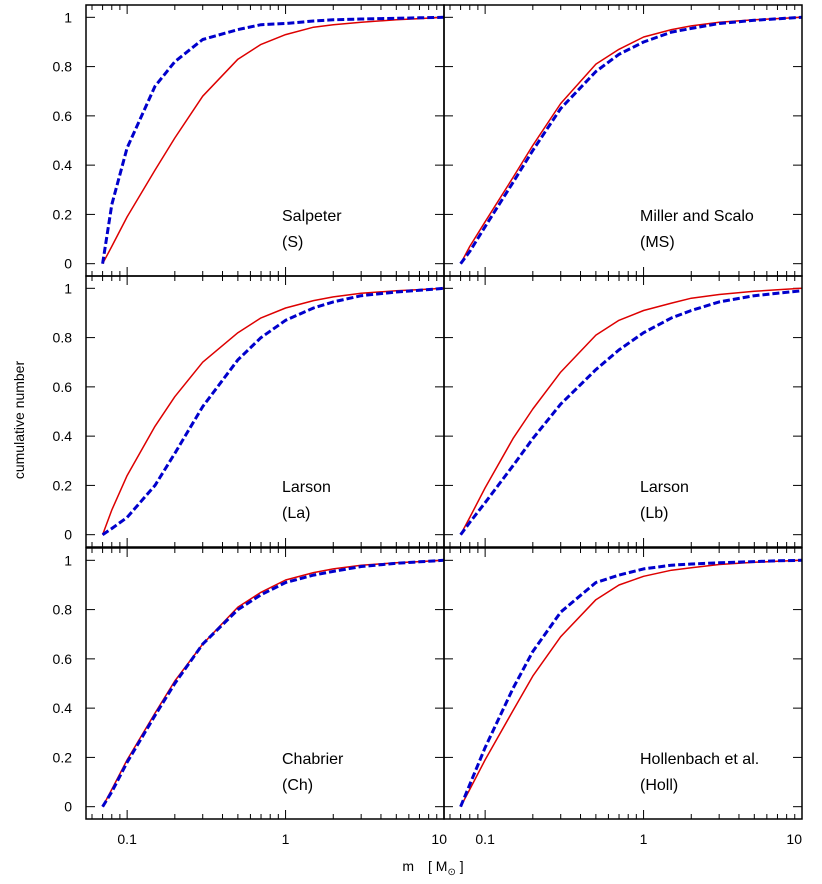  Describe the element at coordinates (292, 242) in the screenshot. I see `panel-abbrev: (S)` at that location.